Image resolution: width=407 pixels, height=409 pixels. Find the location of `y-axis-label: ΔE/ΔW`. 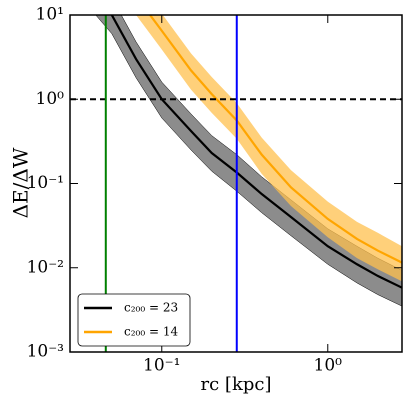

y-axis-label: ΔE/ΔW is located at coordinates (21, 182).